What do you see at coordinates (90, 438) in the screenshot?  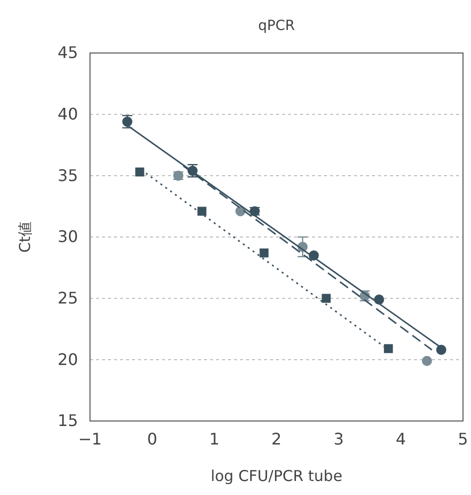 I see `x-tick-label: −1` at bounding box center [90, 438].